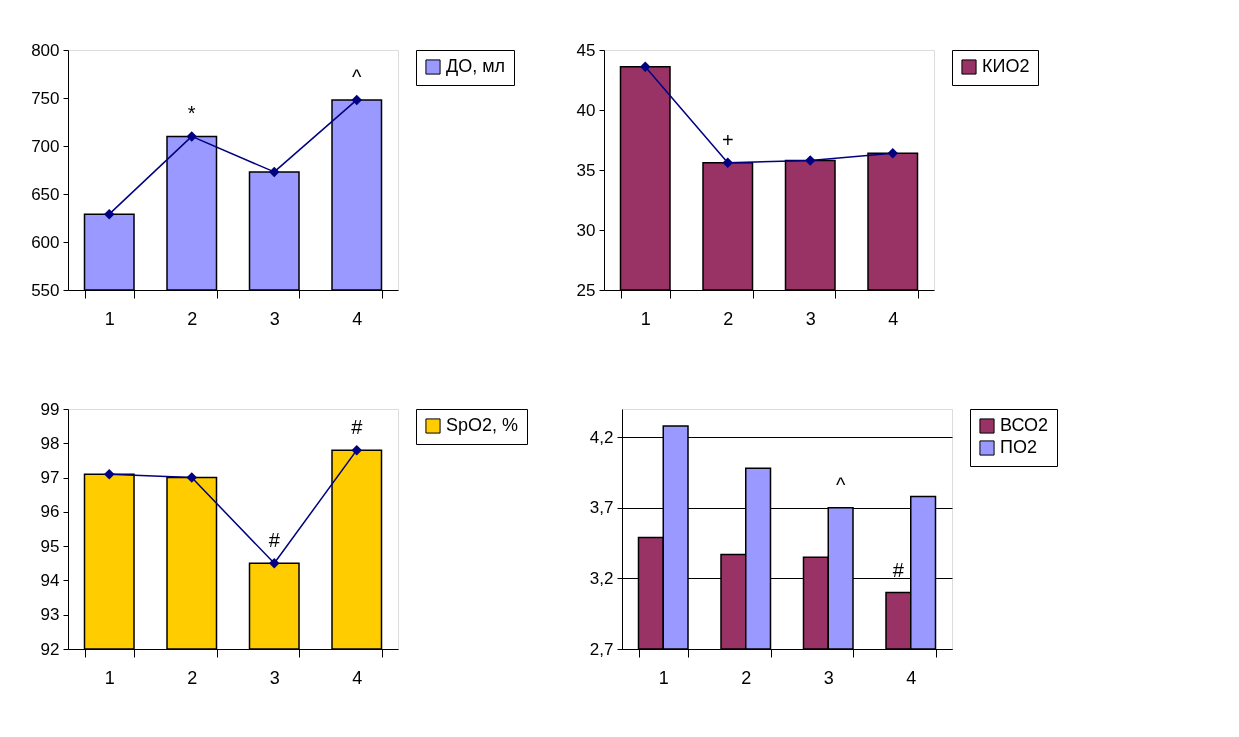 The image size is (1239, 737). Describe the element at coordinates (50, 409) in the screenshot. I see `y-tick-label: 99` at that location.